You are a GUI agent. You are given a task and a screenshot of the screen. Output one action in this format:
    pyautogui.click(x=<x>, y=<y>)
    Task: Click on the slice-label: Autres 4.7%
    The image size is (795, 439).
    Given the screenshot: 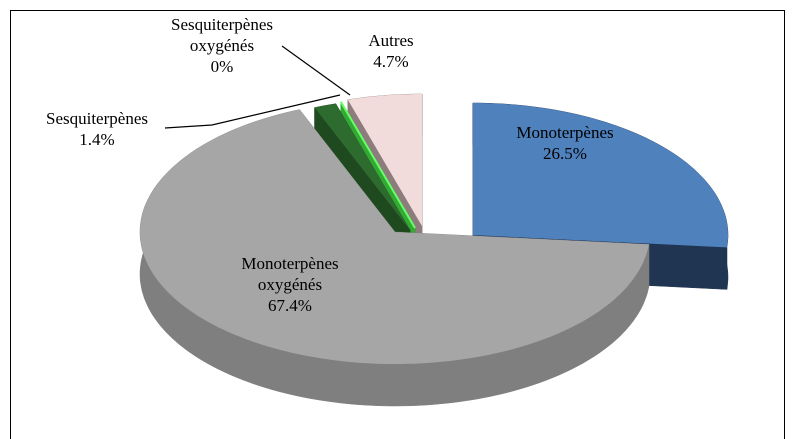 What is the action you would take?
    pyautogui.click(x=390, y=51)
    